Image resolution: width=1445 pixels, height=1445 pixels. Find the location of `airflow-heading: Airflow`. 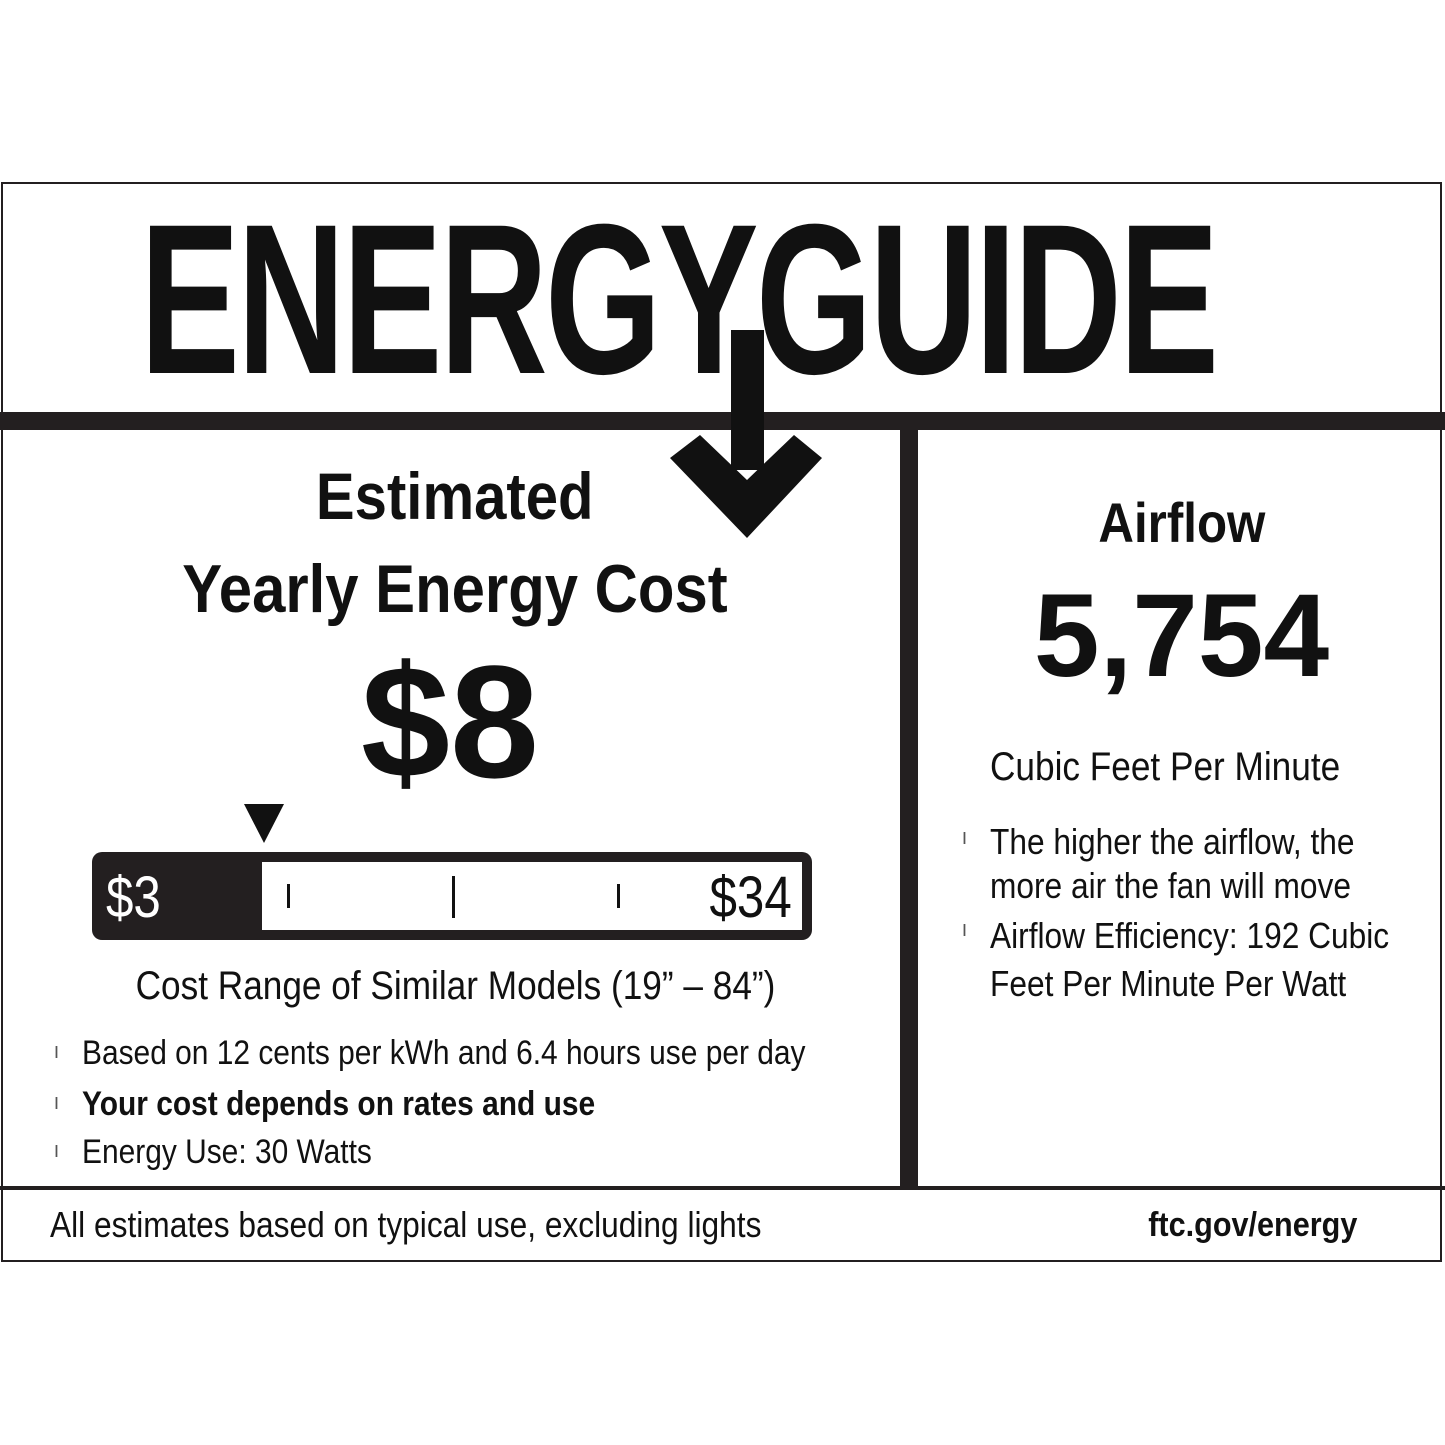

airflow-heading: Airflow is located at coordinates (1181, 522).